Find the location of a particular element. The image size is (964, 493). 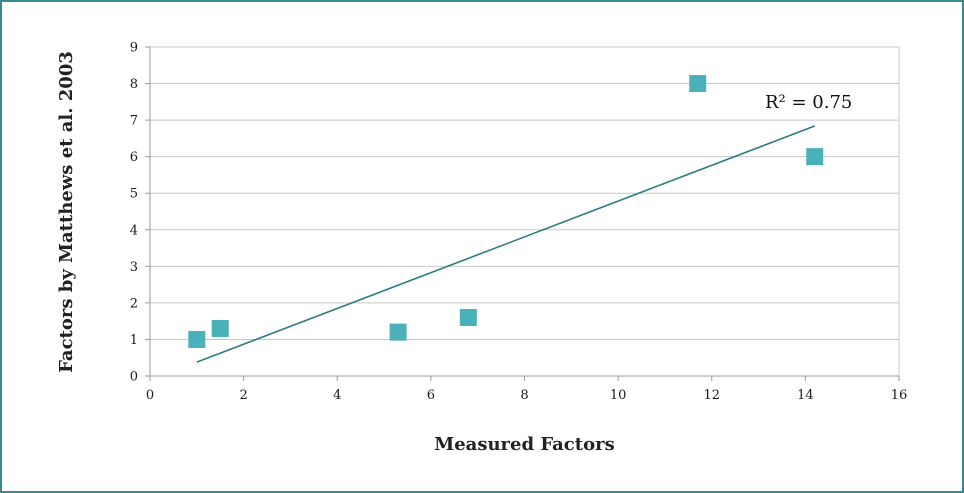

y-tick-label: 3 is located at coordinates (134, 267).